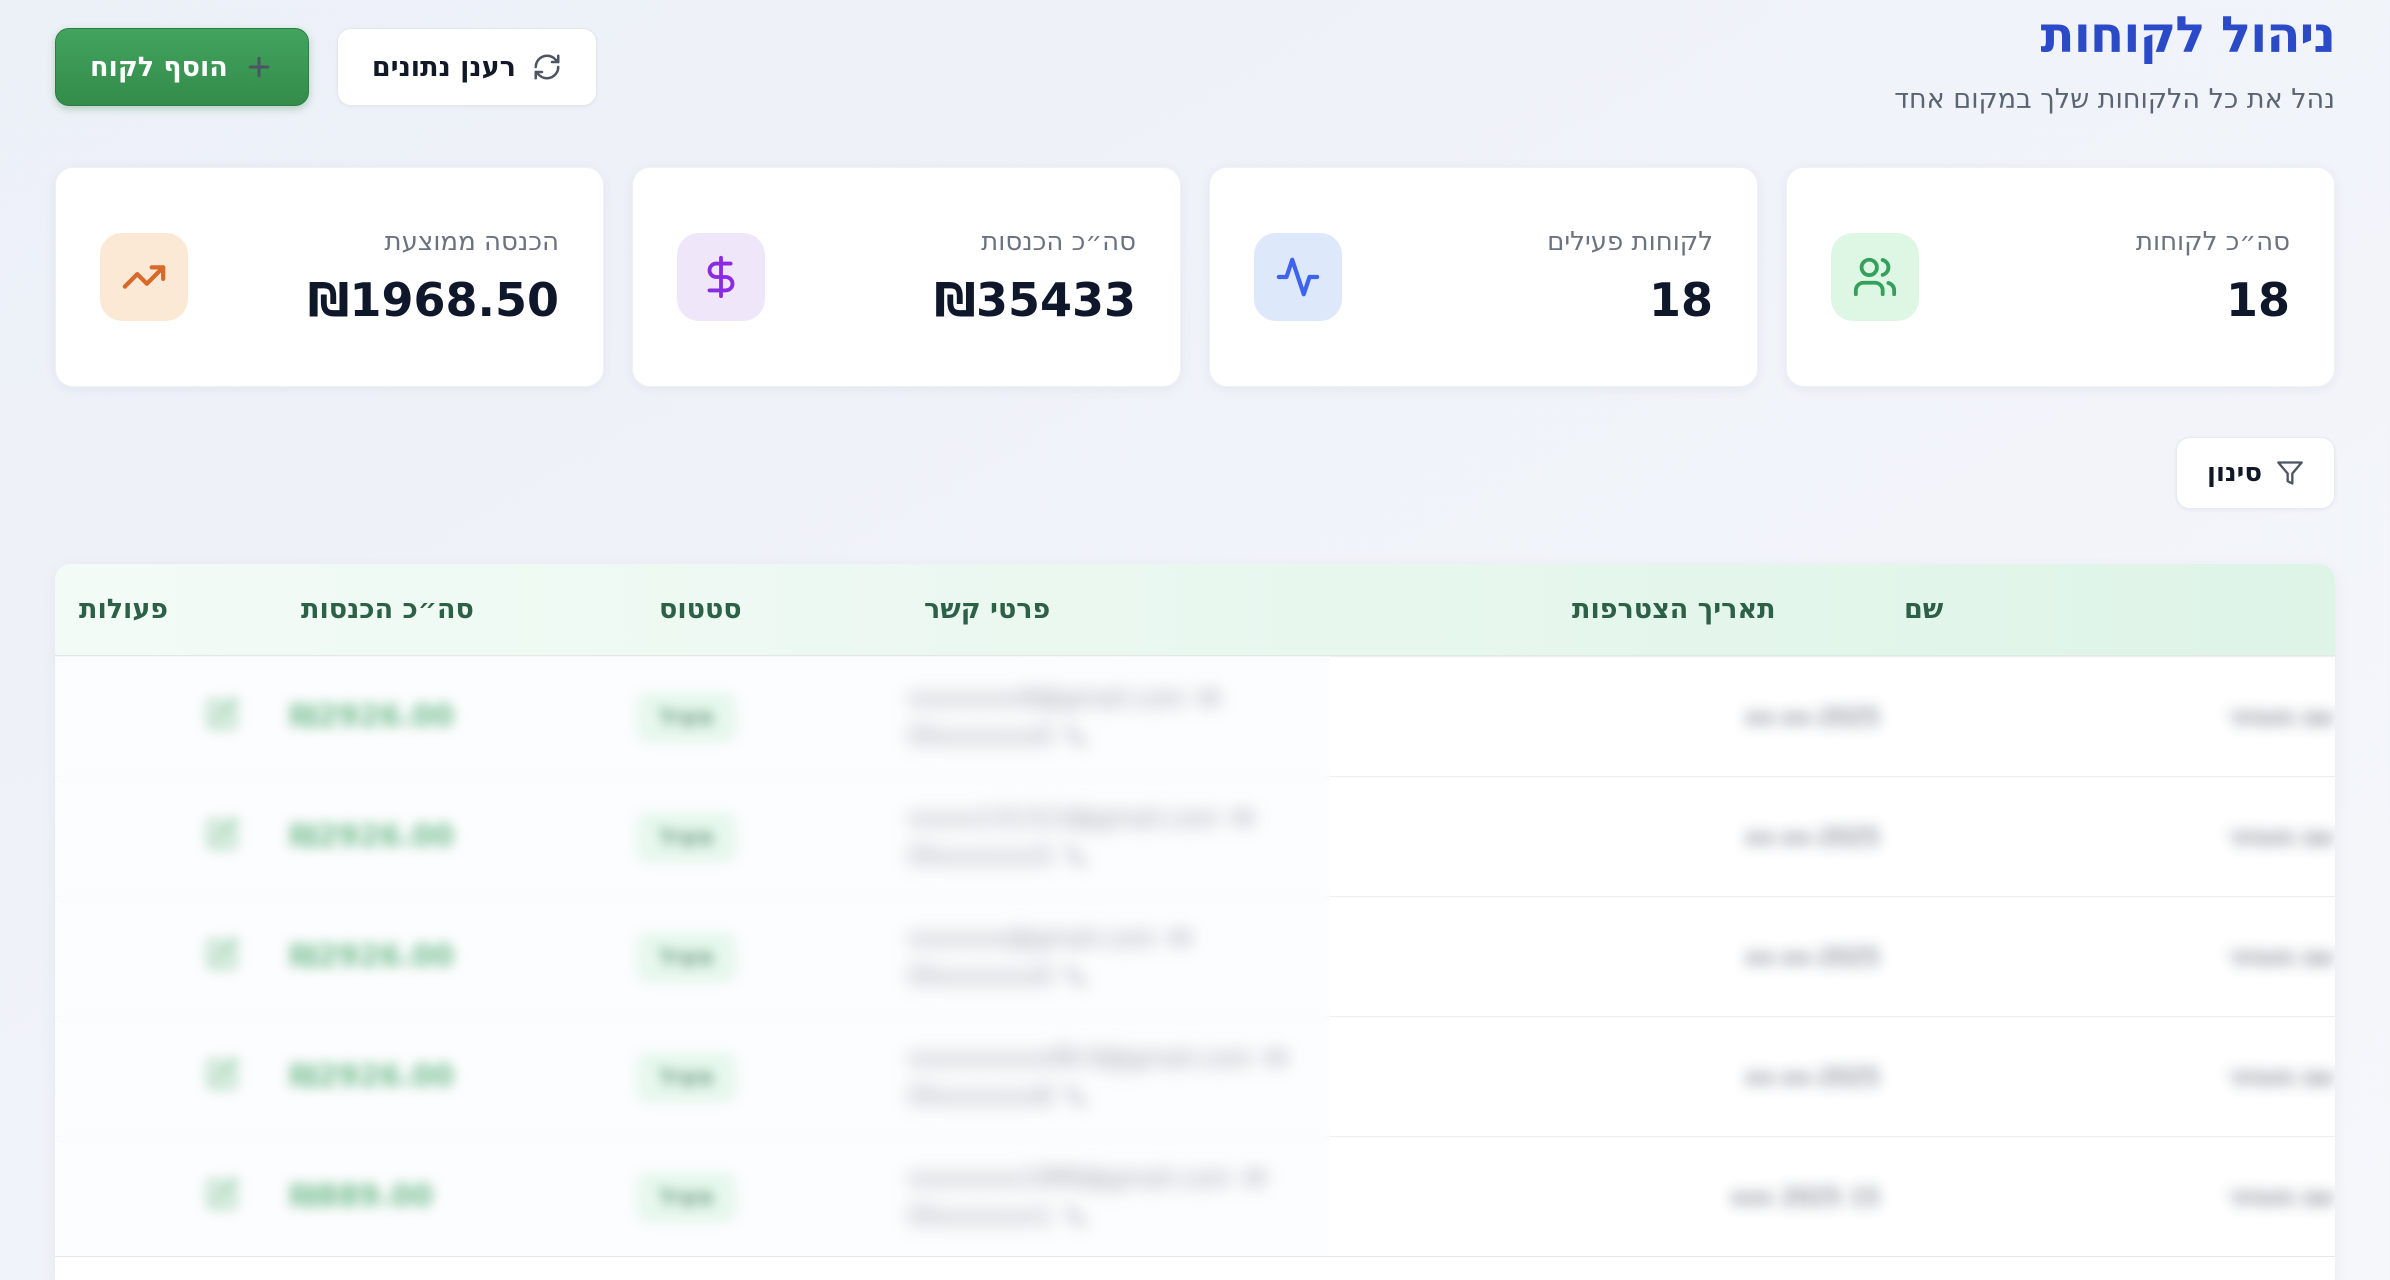 The image size is (2390, 1280). What do you see at coordinates (2213, 277) in the screenshot?
I see `stat-text: סה״כ לקוחות 18` at bounding box center [2213, 277].